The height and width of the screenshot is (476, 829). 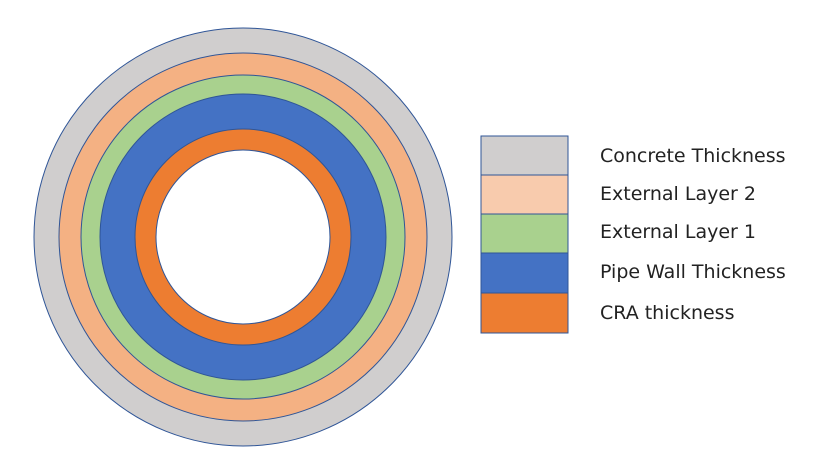 I want to click on legend-label-external-layer-1: External Layer 1, so click(x=678, y=232).